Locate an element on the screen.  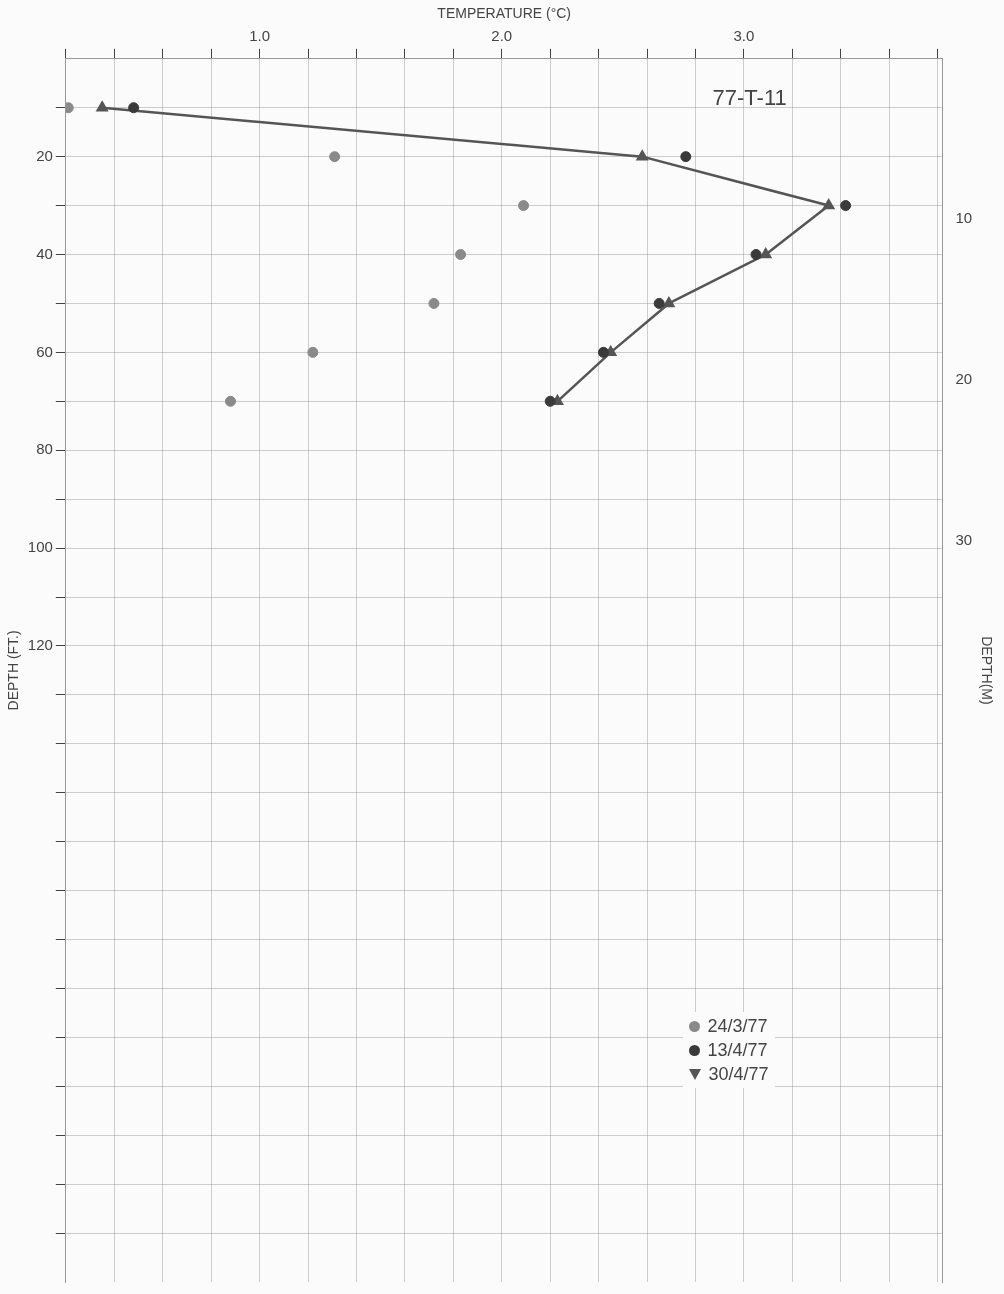
y-tick-label: 120 is located at coordinates (40, 645).